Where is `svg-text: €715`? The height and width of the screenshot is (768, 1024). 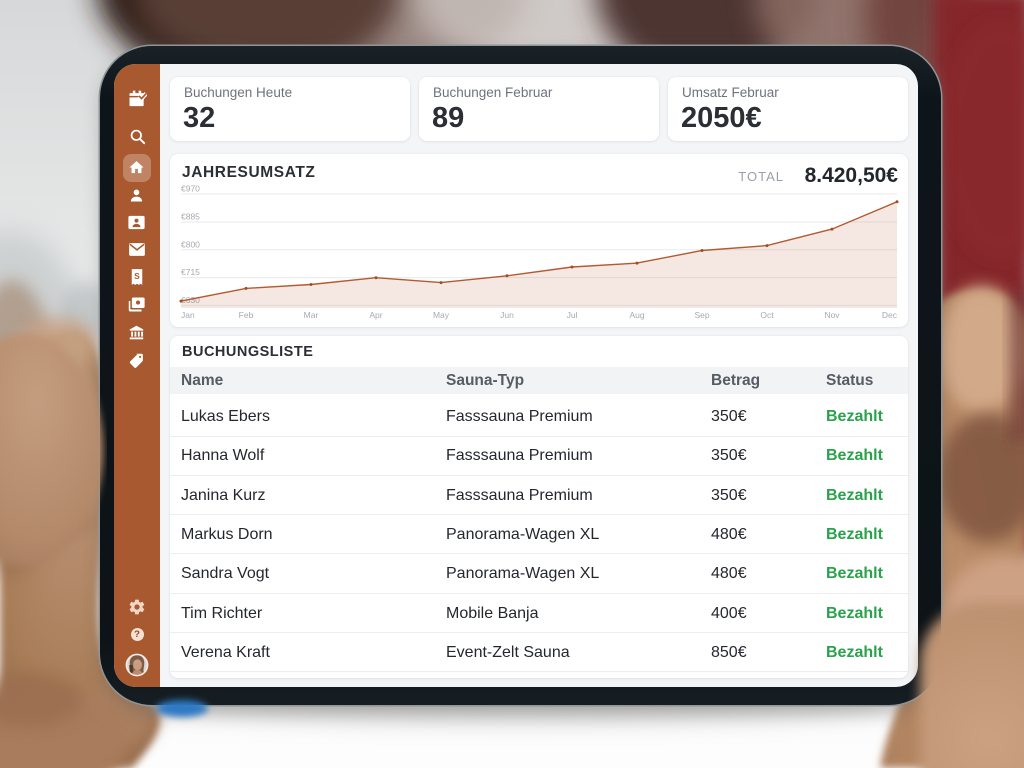 svg-text: €715 is located at coordinates (190, 272).